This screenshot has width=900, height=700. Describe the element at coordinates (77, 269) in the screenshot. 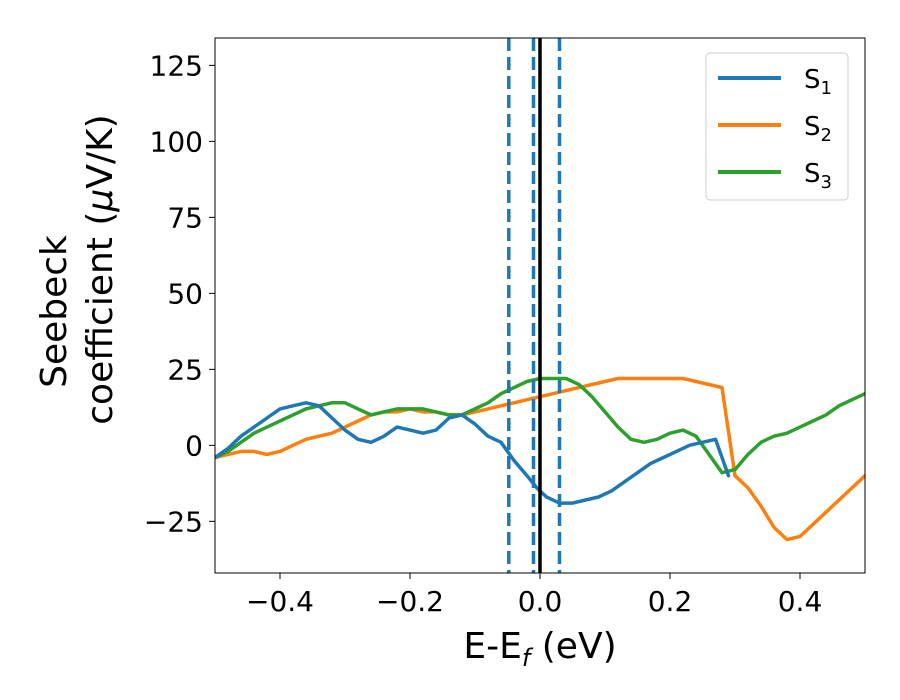

I see `y-axis-label: Seebeck coefficient (μV/K)` at that location.